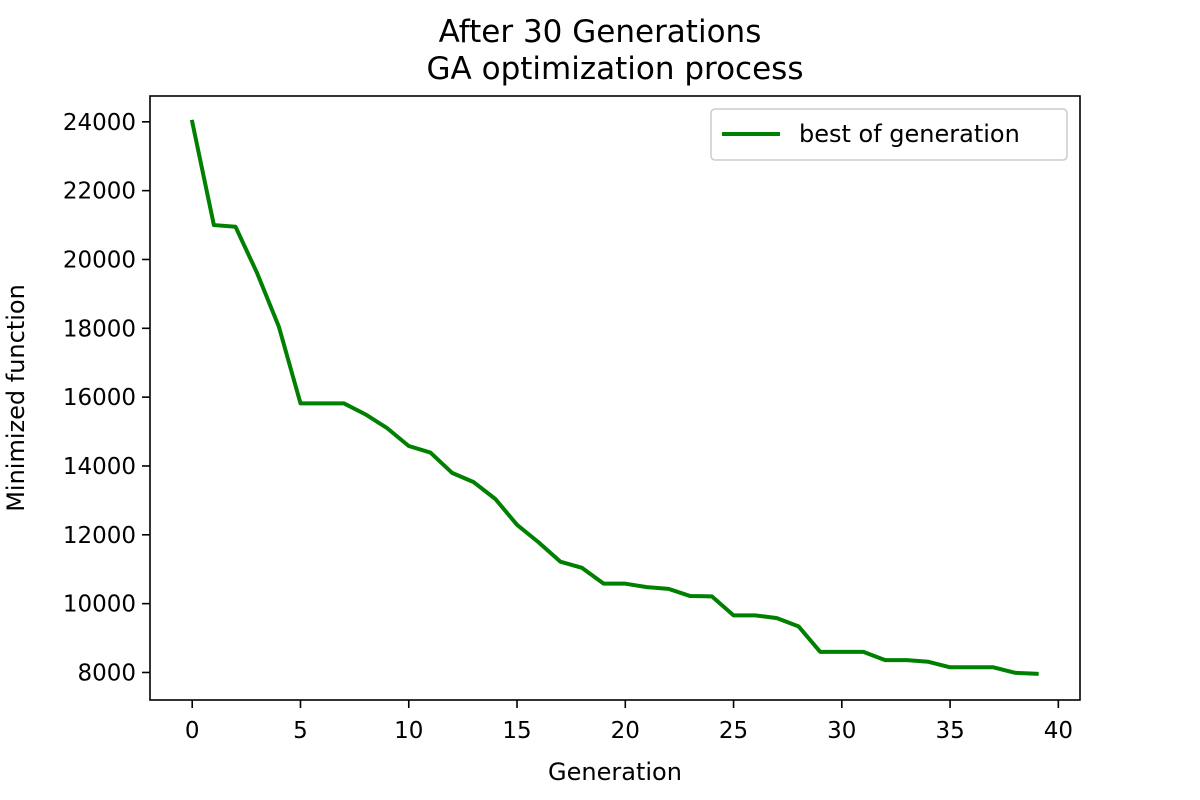 This screenshot has height=800, width=1200. Describe the element at coordinates (16, 398) in the screenshot. I see `y-axis-label: Minimized function` at that location.